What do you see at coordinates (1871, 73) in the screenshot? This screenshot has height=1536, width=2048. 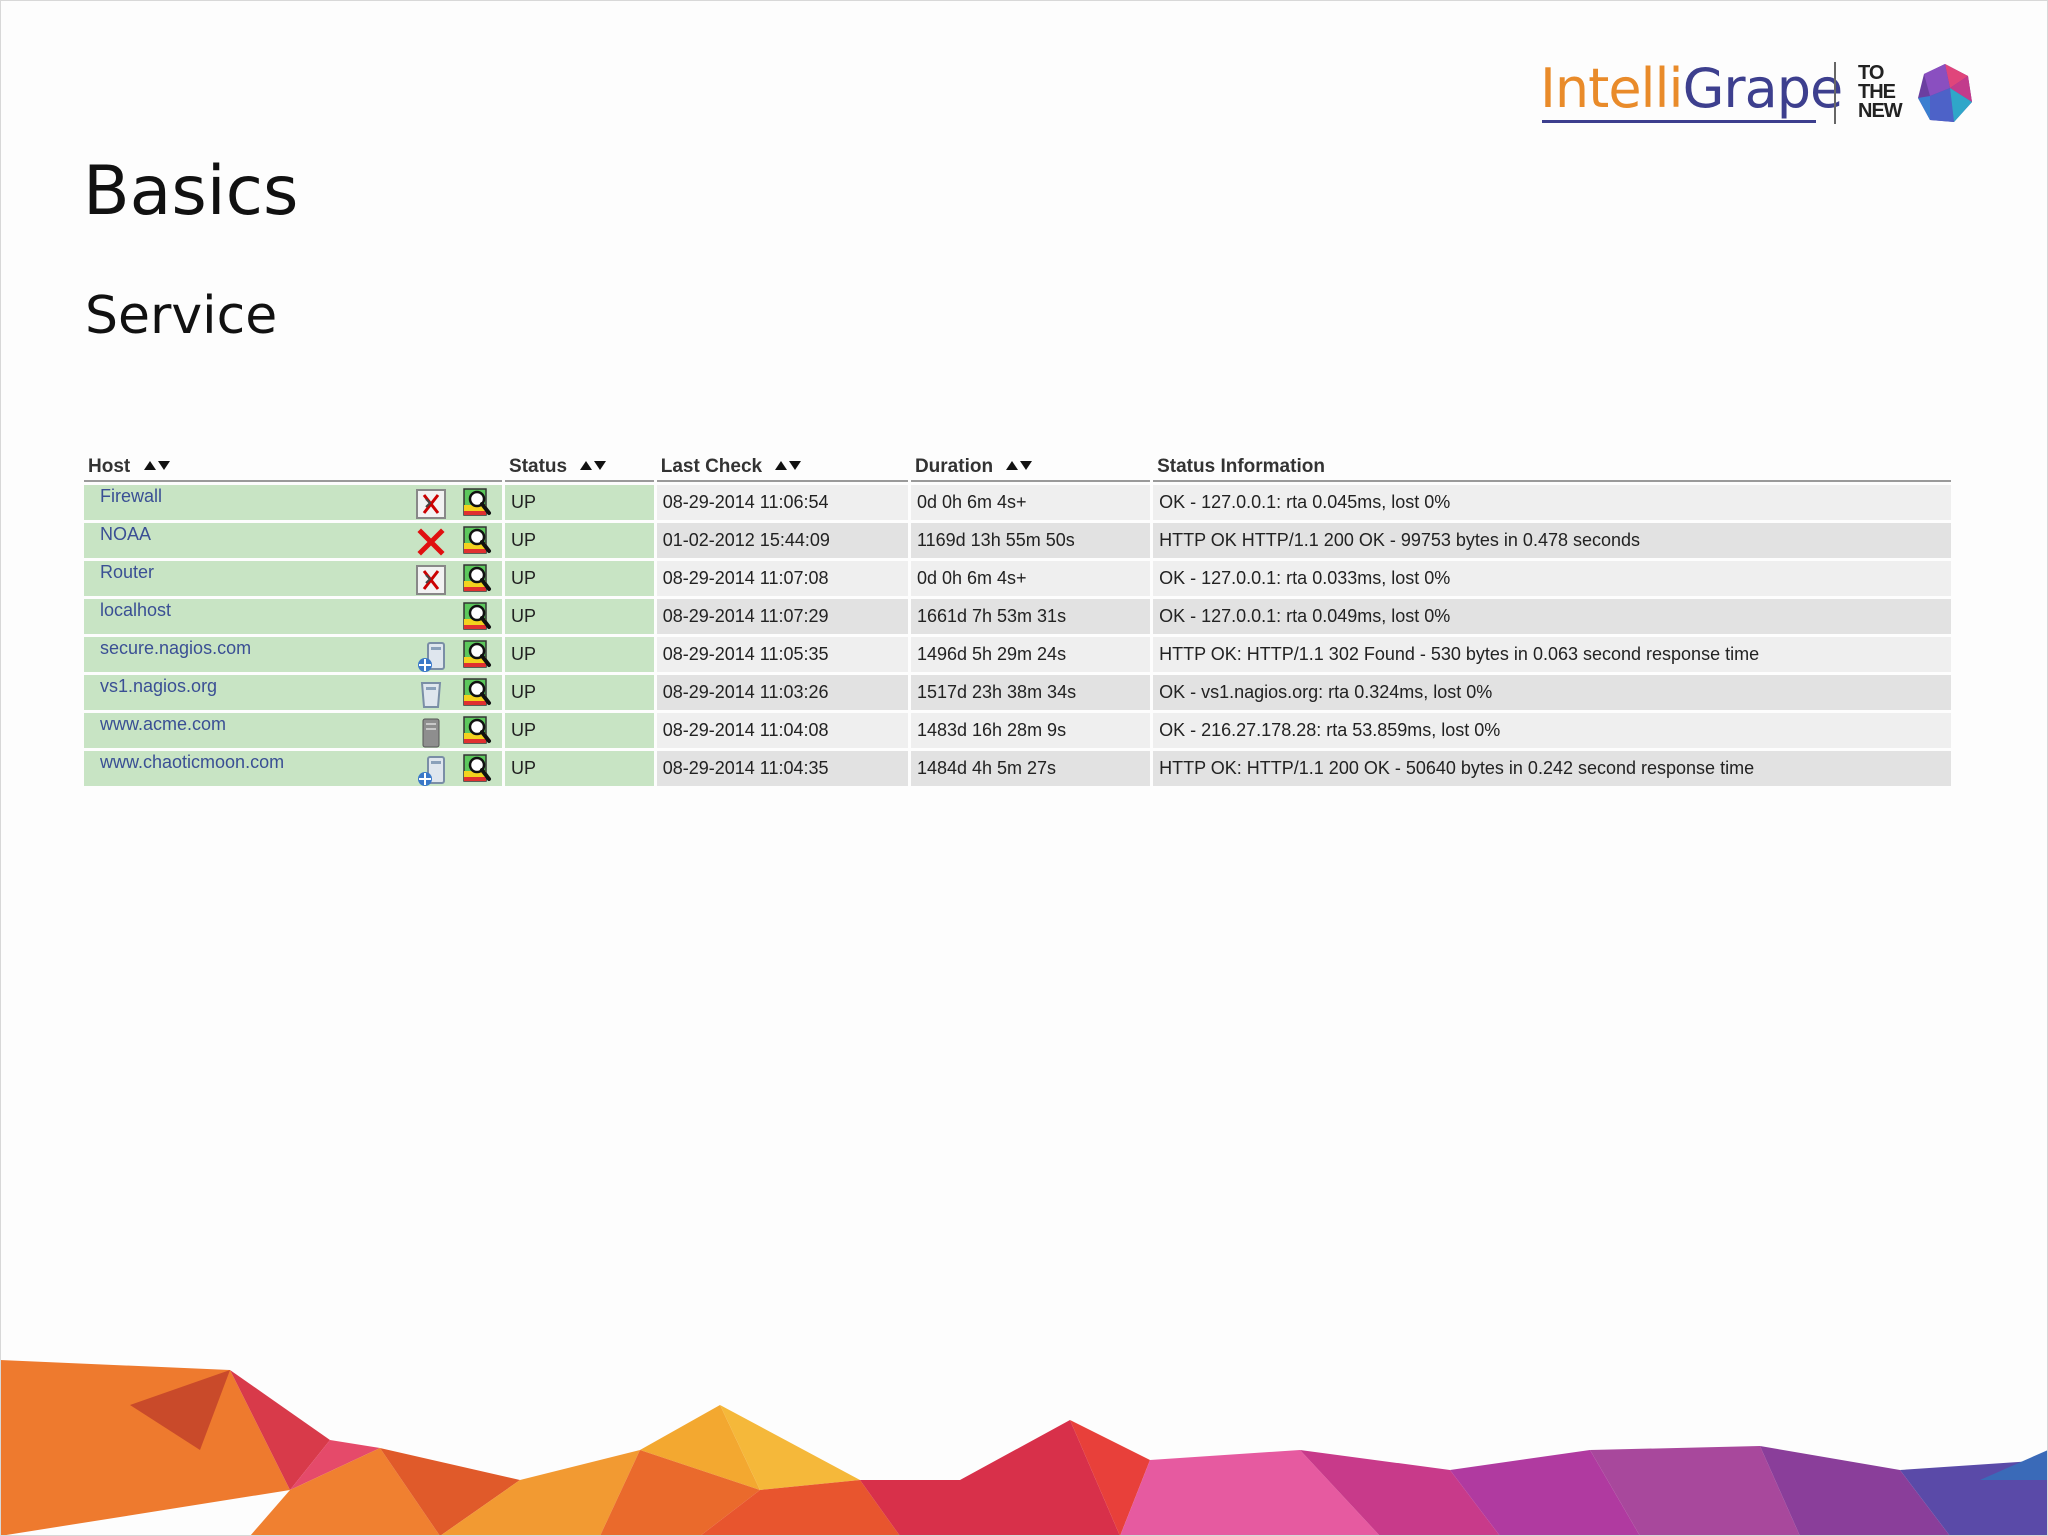 I see `logo-partner-line1: TO` at bounding box center [1871, 73].